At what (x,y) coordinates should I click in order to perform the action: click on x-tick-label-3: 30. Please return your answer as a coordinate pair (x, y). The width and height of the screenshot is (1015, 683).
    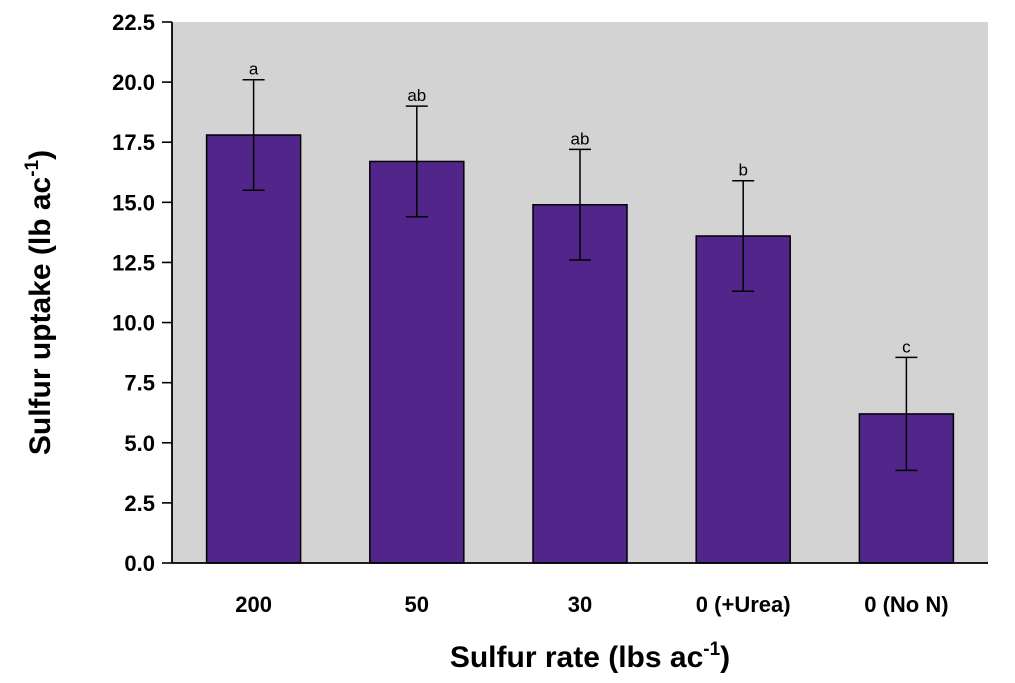
    Looking at the image, I should click on (580, 604).